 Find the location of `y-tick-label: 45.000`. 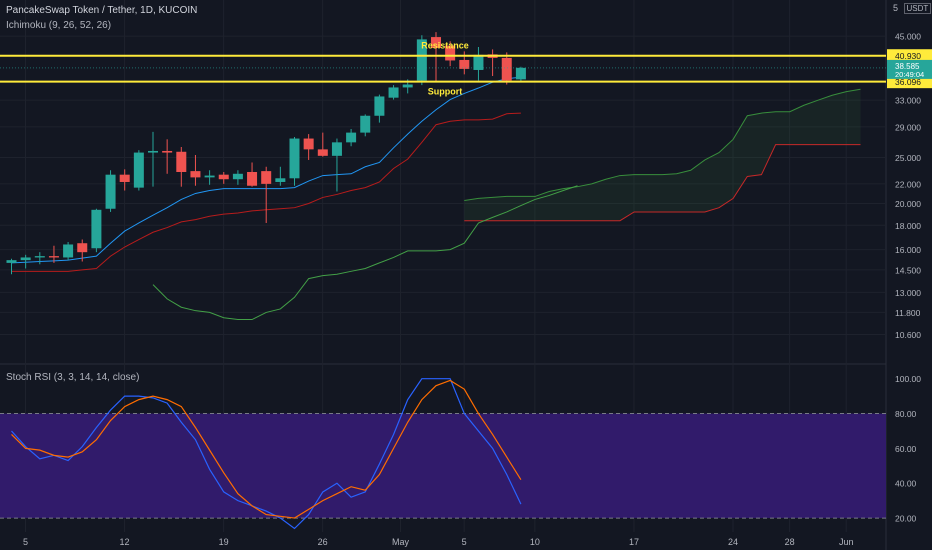

y-tick-label: 45.000 is located at coordinates (908, 37).